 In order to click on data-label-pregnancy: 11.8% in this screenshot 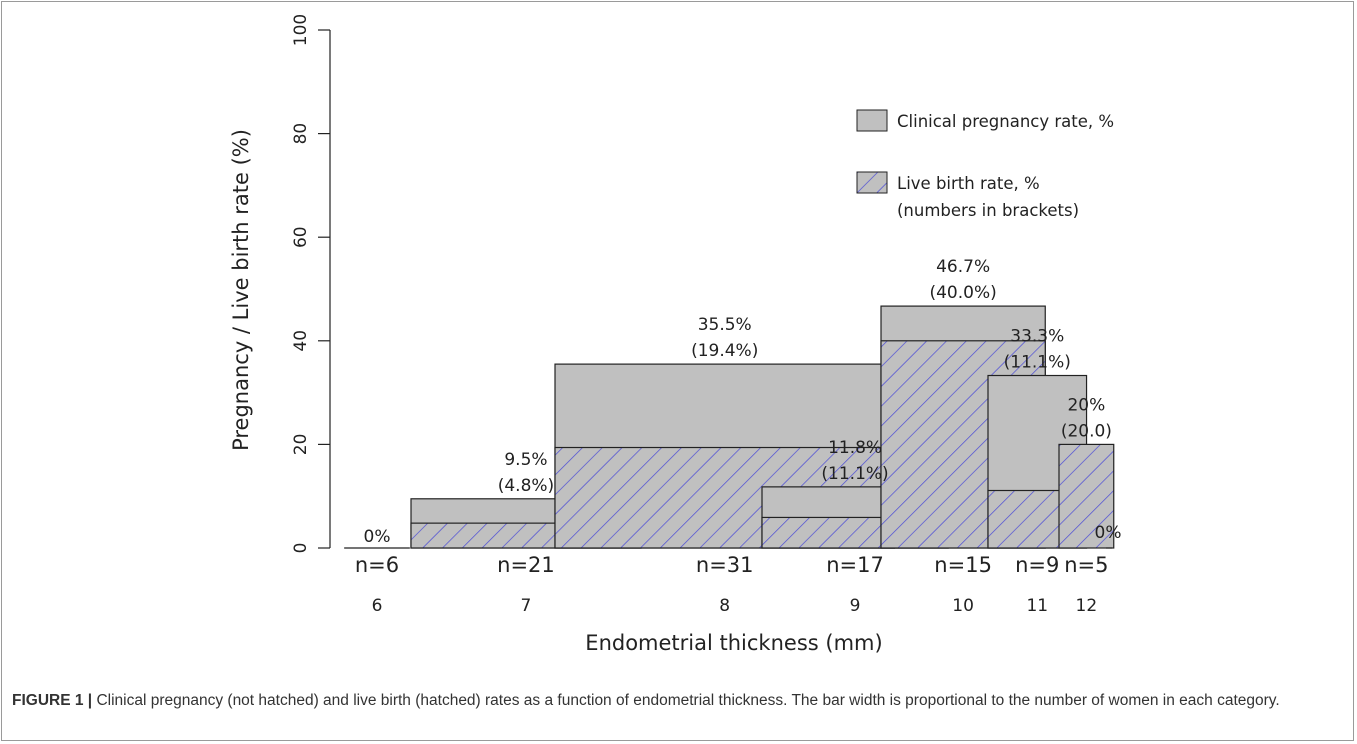, I will do `click(855, 448)`.